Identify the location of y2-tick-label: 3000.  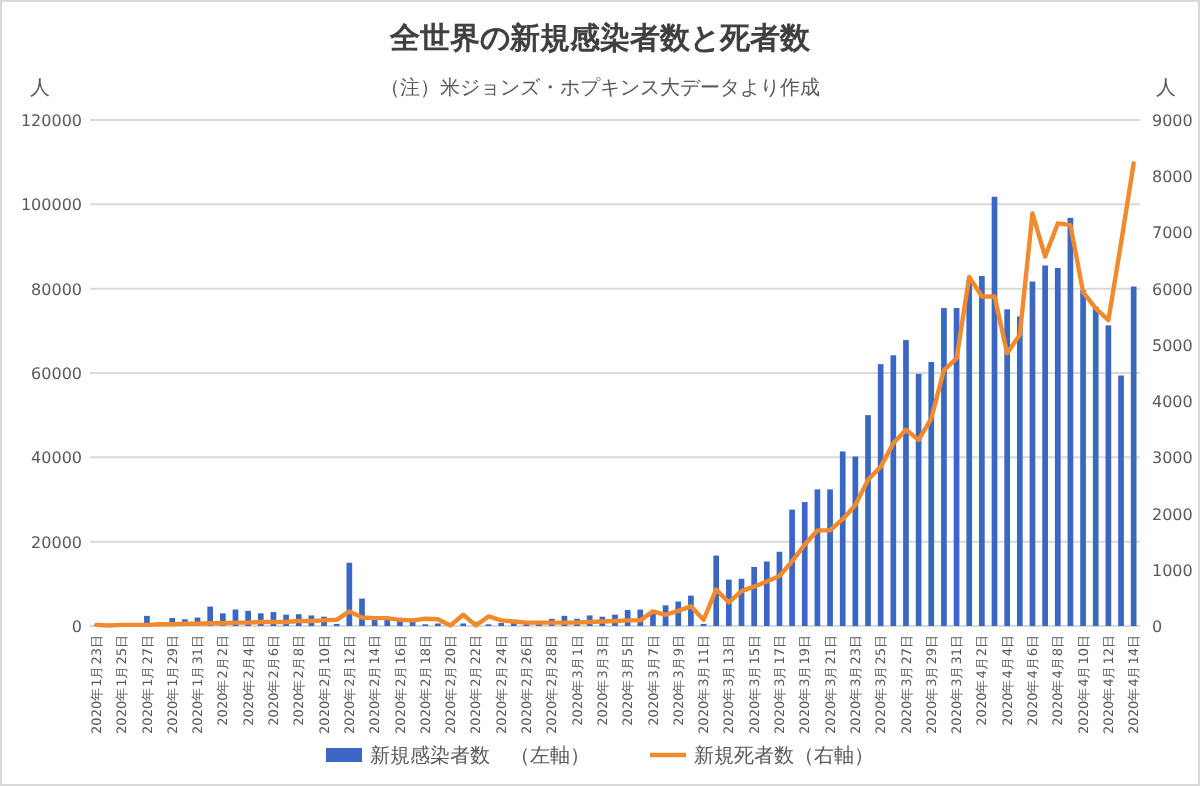
(1172, 458).